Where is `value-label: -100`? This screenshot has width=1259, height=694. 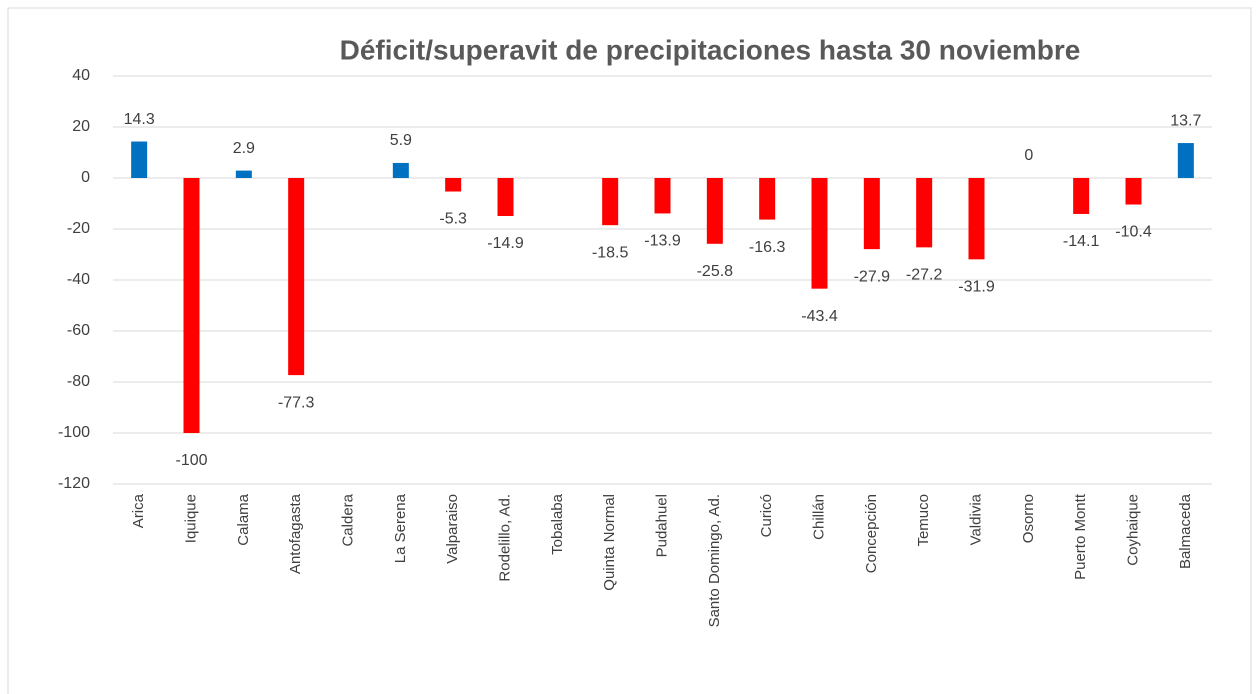 value-label: -100 is located at coordinates (191, 460).